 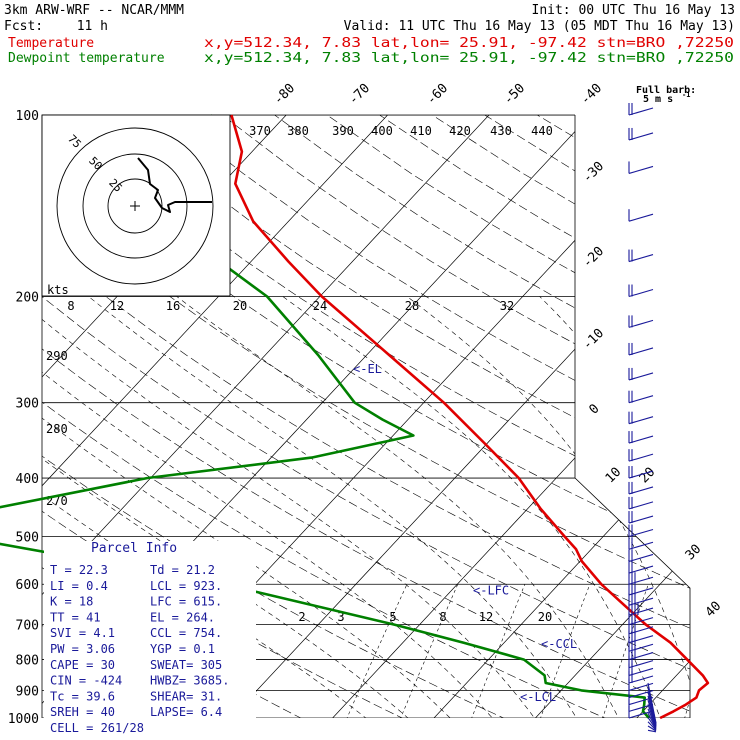 What do you see at coordinates (27, 404) in the screenshot?
I see `pressure-tick-label: 300` at bounding box center [27, 404].